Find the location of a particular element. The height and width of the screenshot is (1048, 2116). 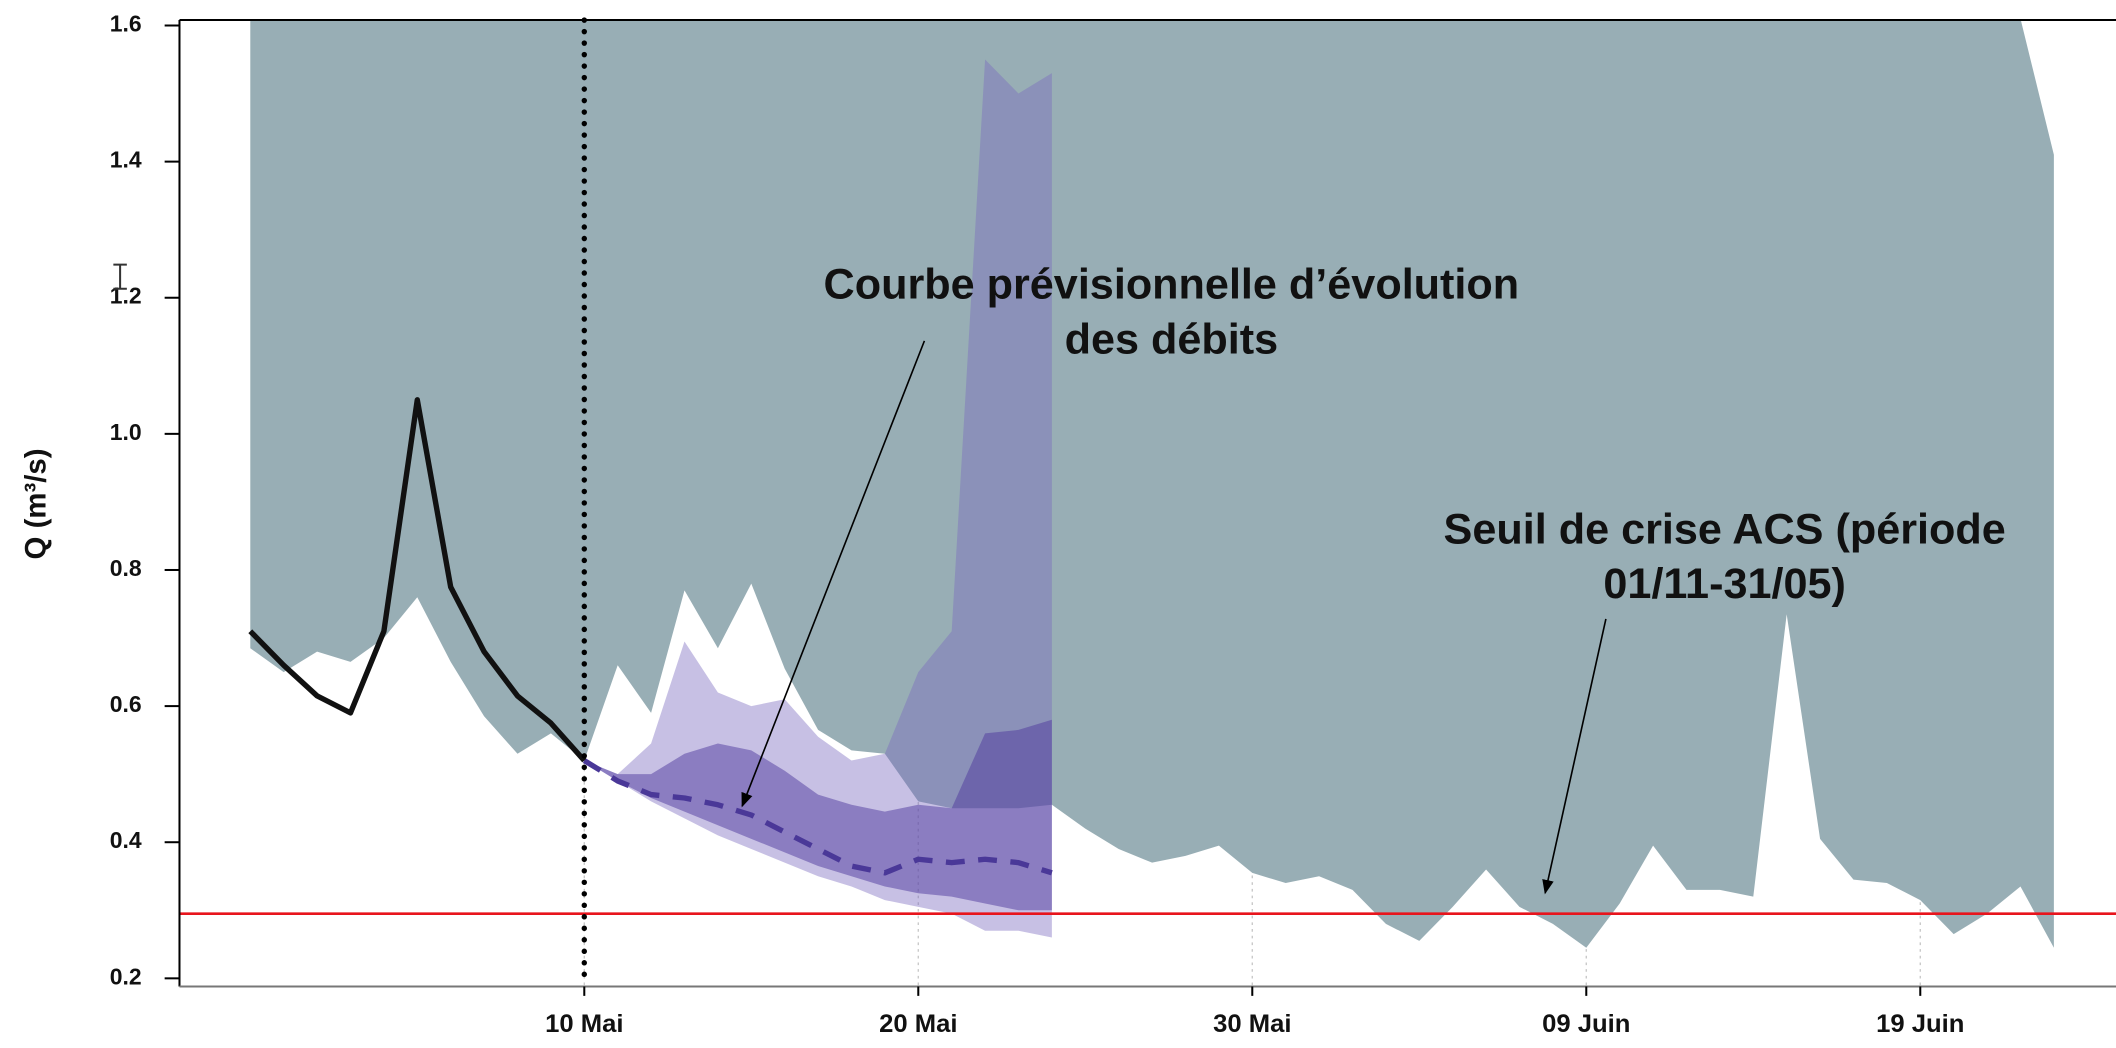

y-tick-label: 0.2 is located at coordinates (126, 976).